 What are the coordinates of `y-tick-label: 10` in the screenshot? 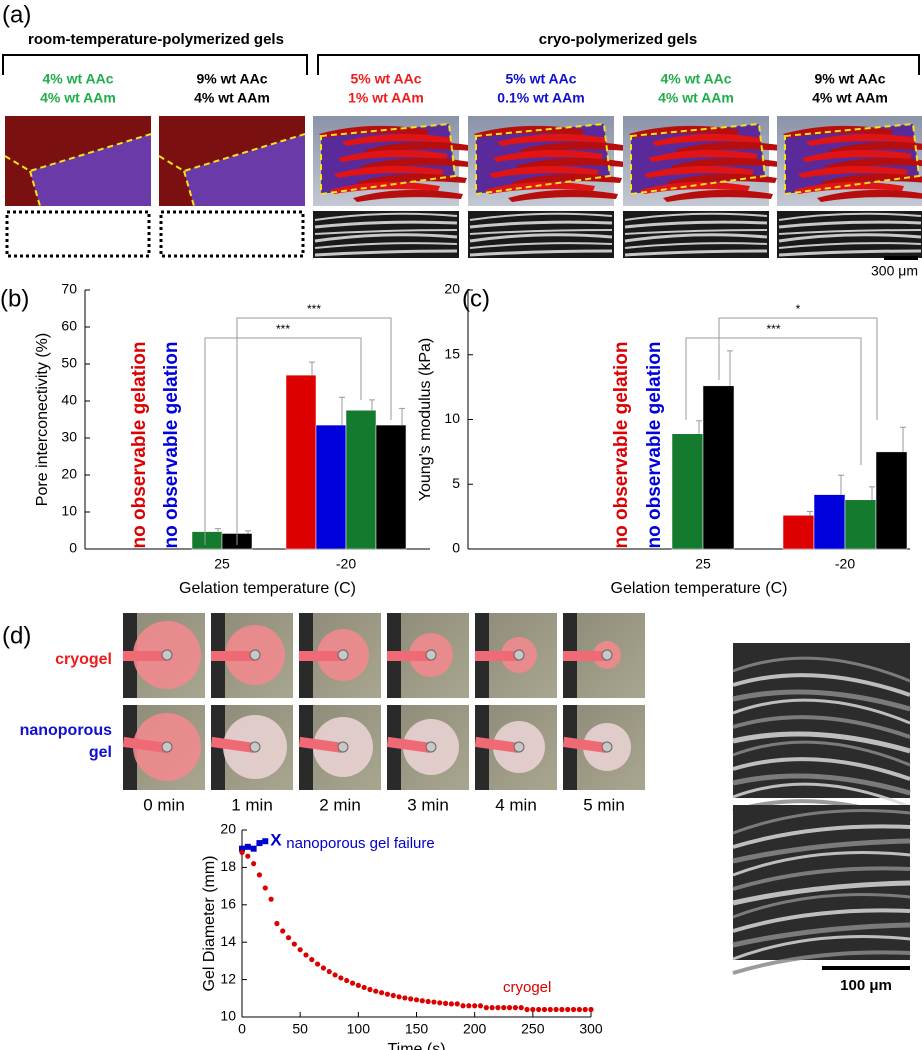 It's located at (452, 418).